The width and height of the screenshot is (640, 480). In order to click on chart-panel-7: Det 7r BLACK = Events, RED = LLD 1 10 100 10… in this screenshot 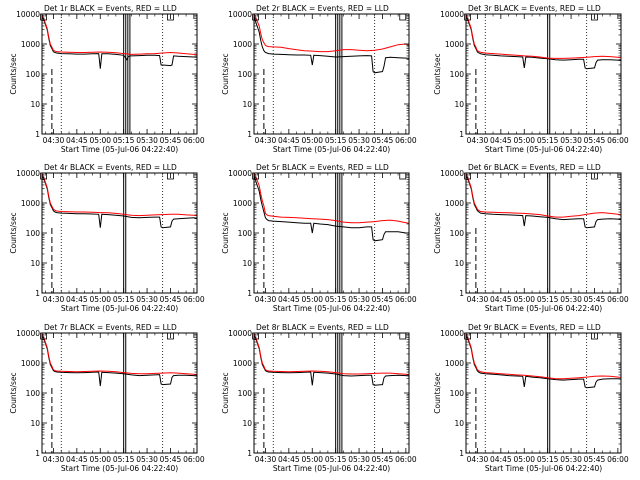, I will do `click(107, 398)`.